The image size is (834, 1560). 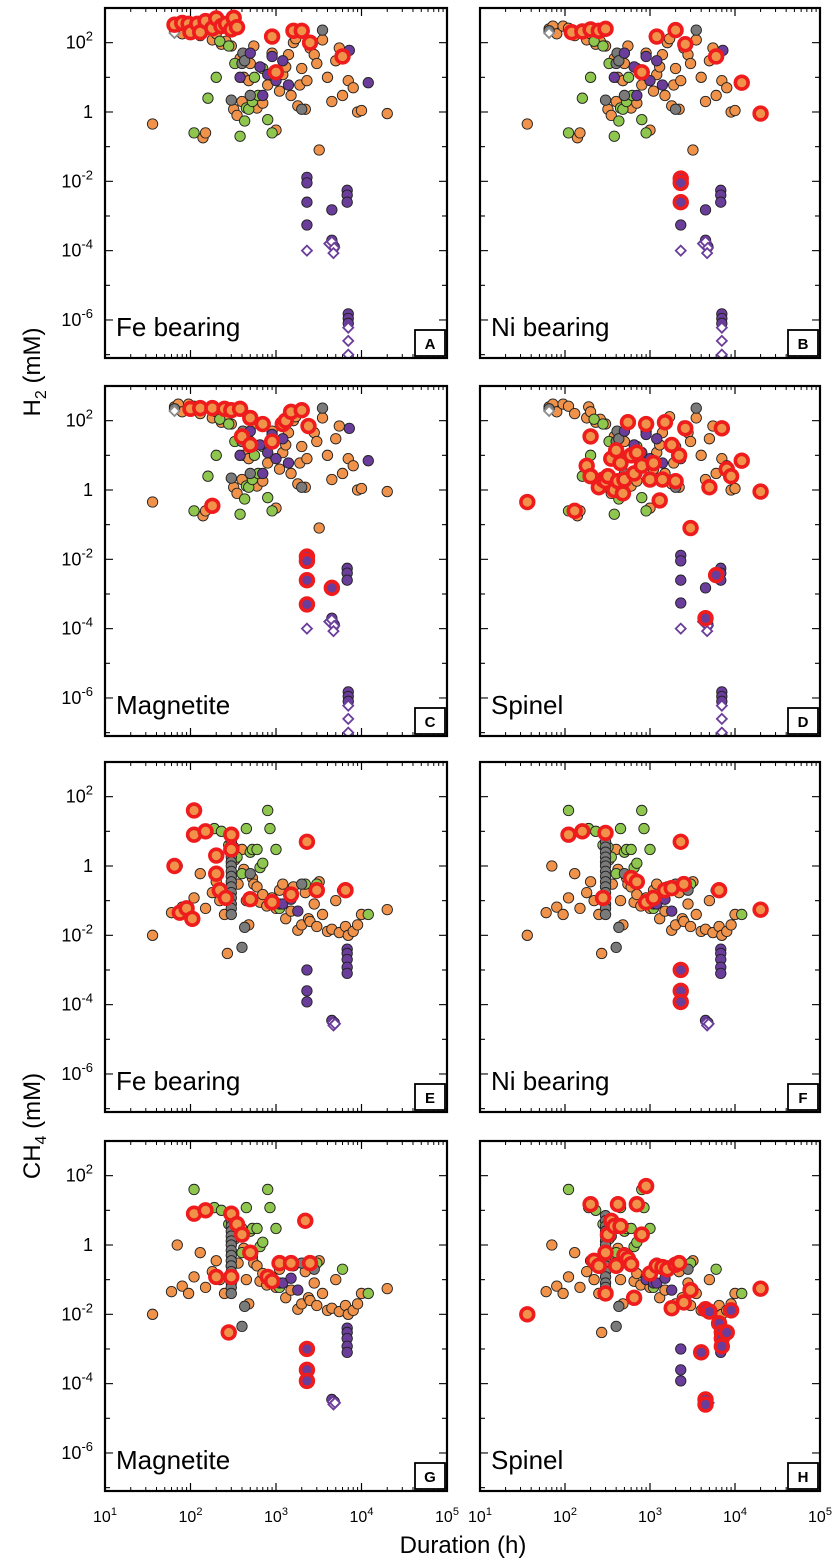 I want to click on panel-letter: B, so click(x=803, y=344).